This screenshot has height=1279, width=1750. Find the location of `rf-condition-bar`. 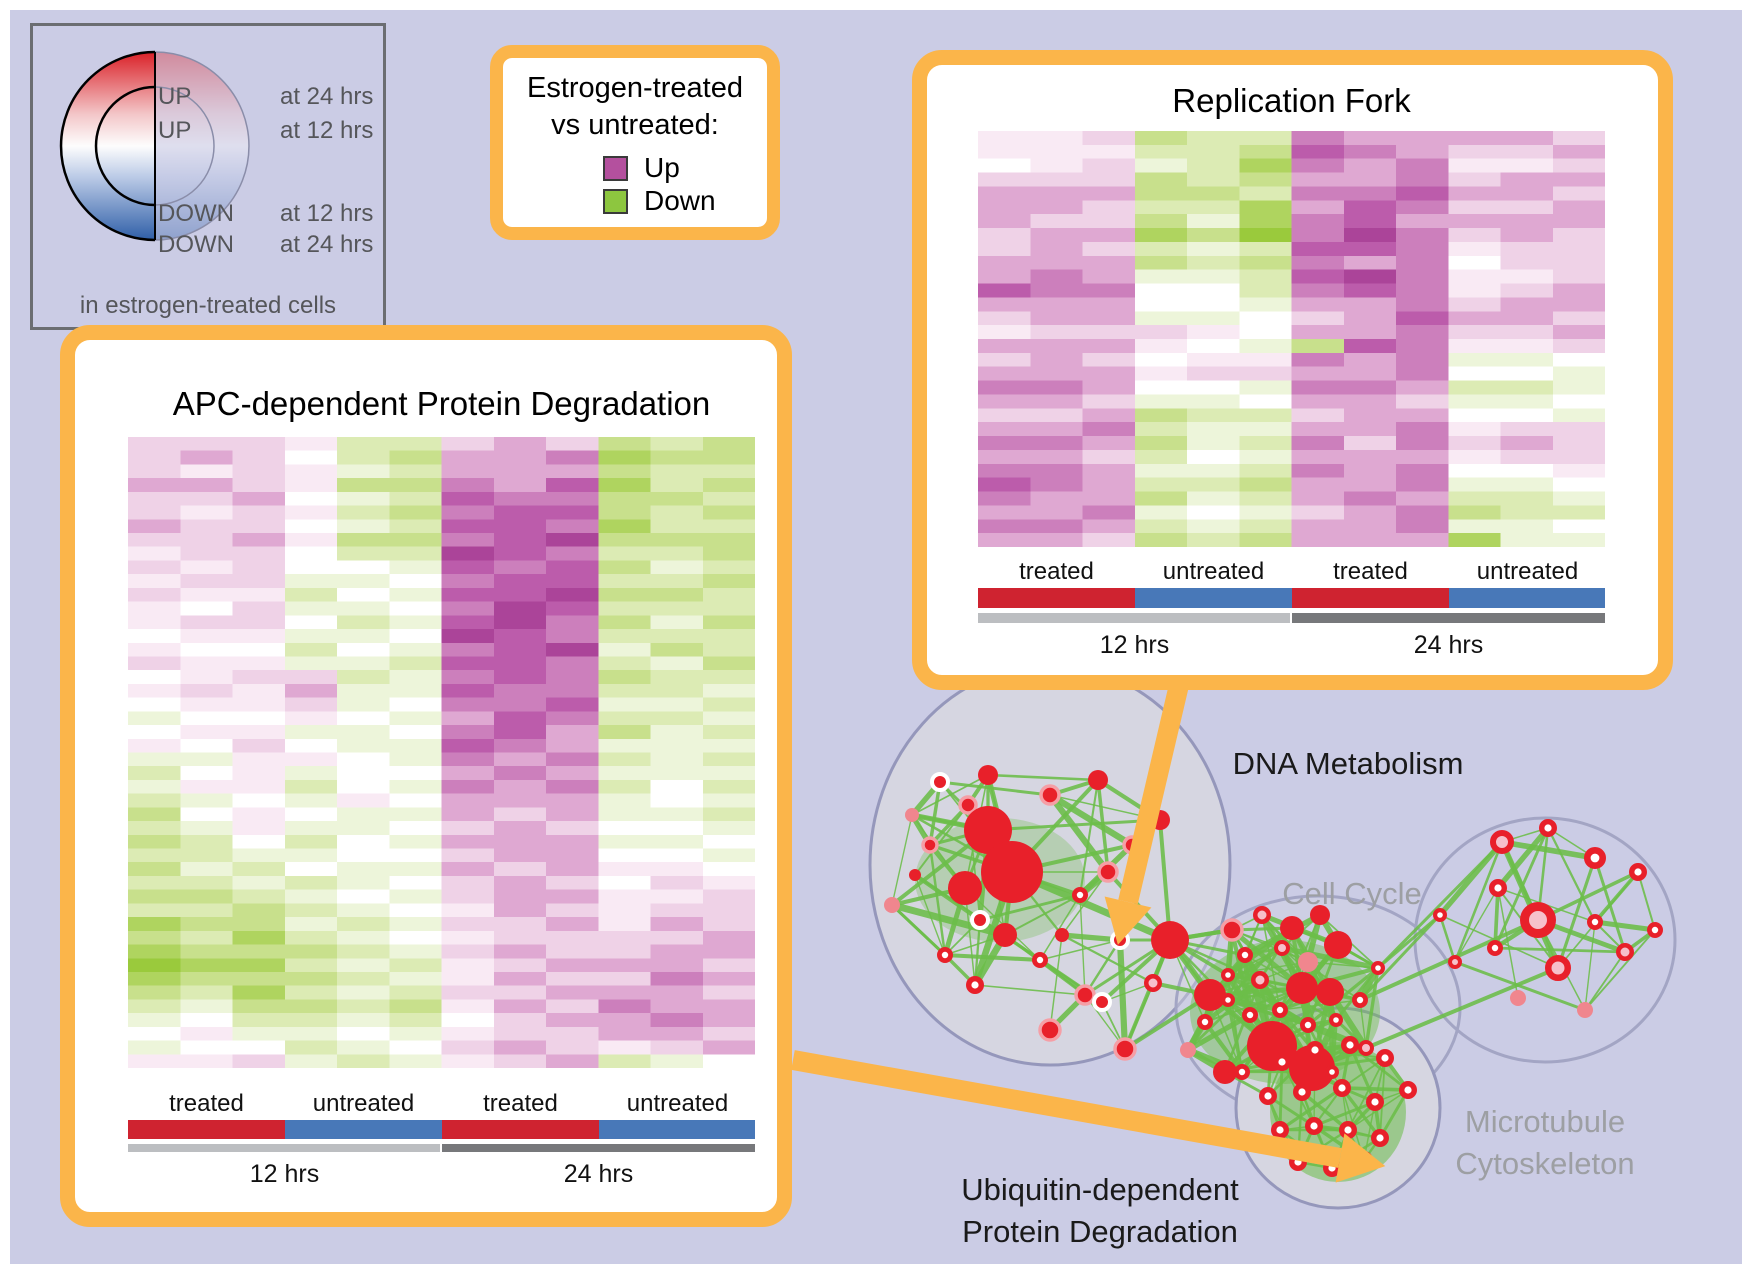

rf-condition-bar is located at coordinates (1291, 598).